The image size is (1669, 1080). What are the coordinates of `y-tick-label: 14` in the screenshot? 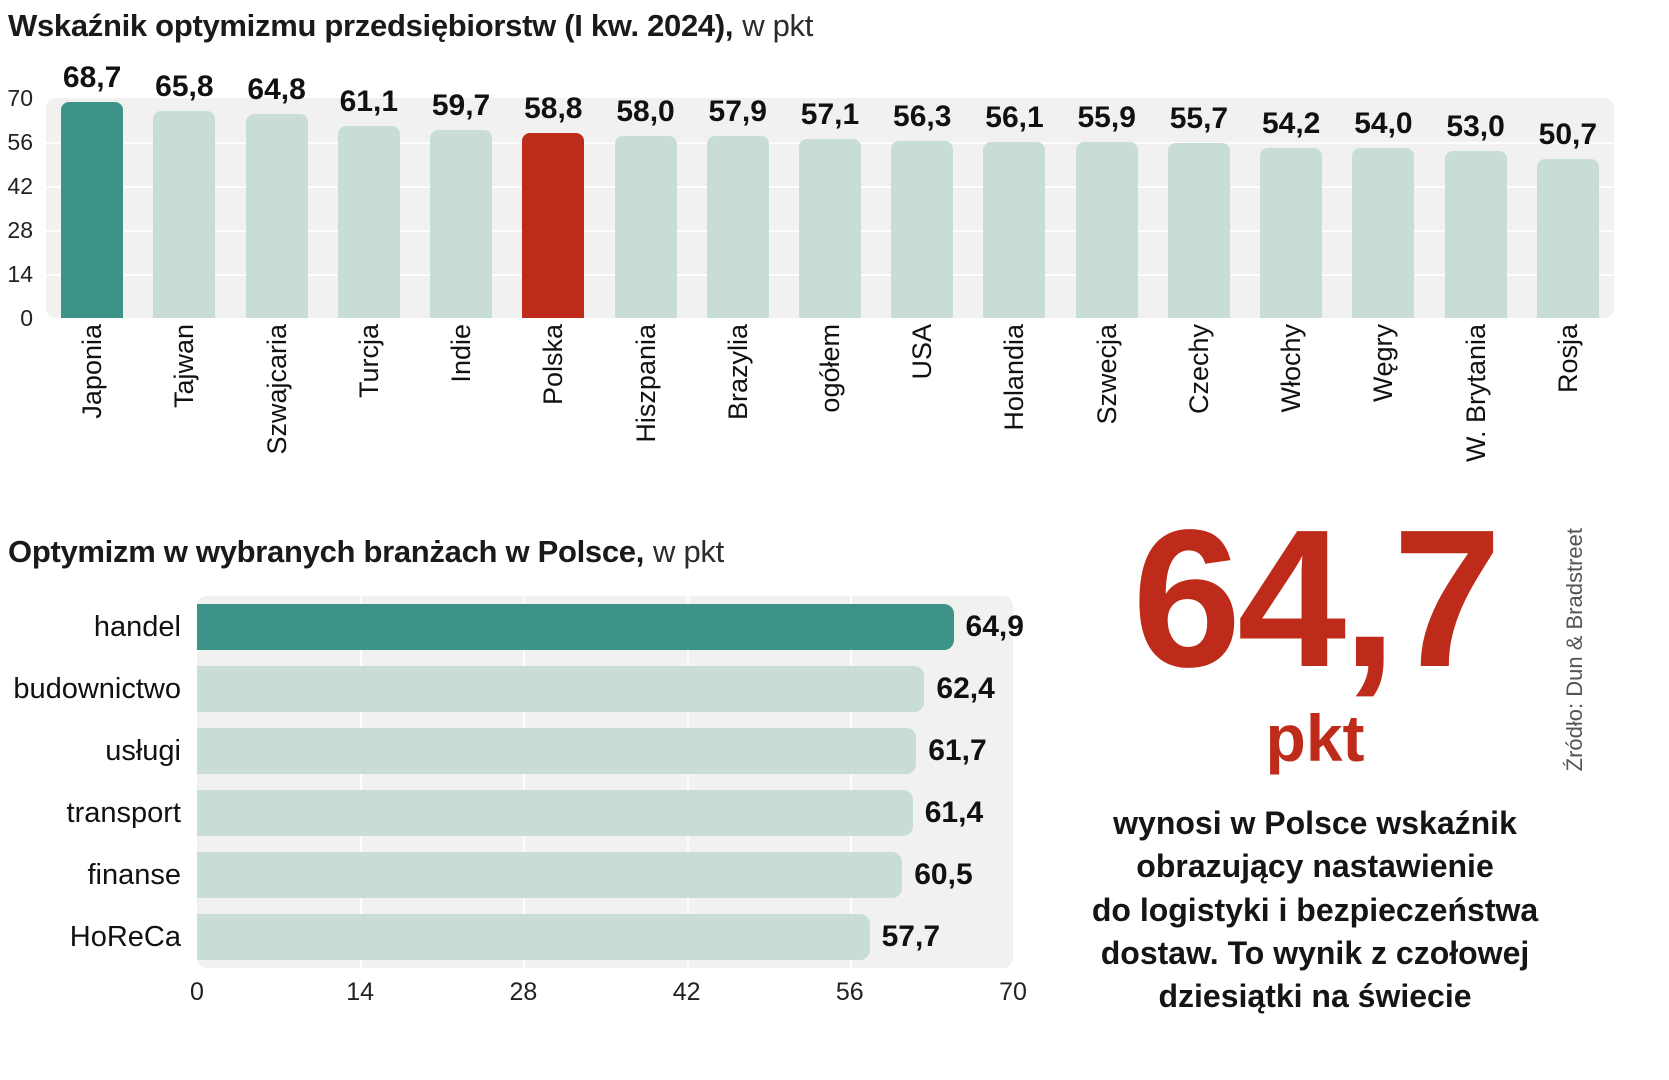 It's located at (20, 274).